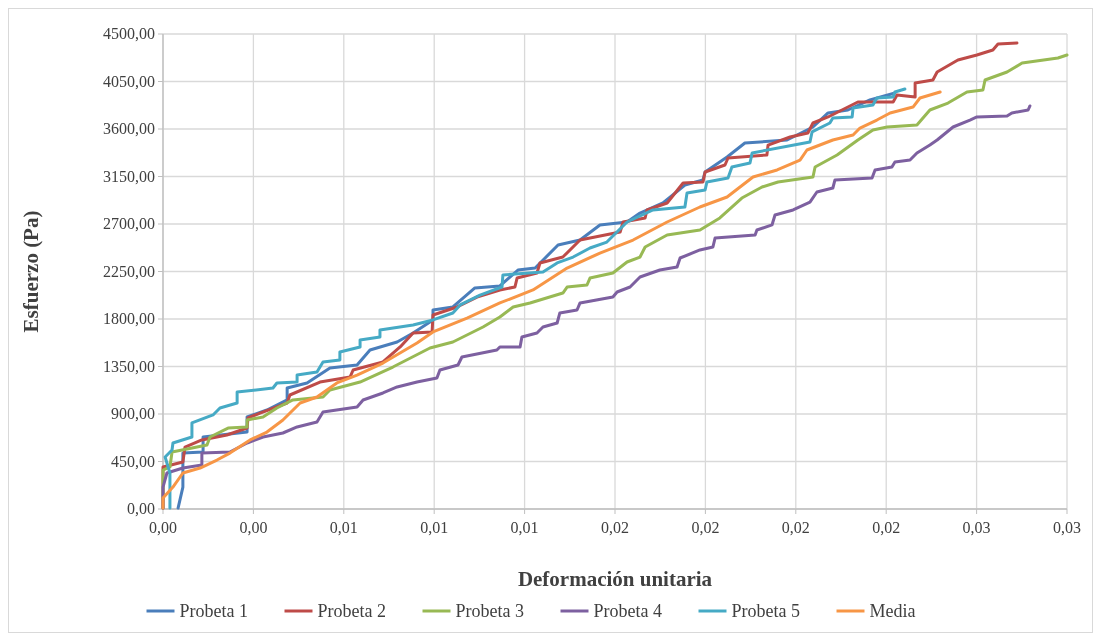 This screenshot has width=1101, height=638. What do you see at coordinates (129, 223) in the screenshot?
I see `y-tick-label: 2700,00` at bounding box center [129, 223].